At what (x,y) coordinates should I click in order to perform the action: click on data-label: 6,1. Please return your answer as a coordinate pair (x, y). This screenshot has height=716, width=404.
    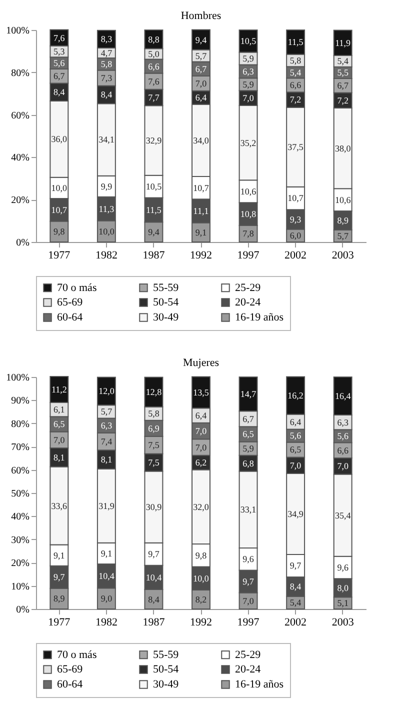
    Looking at the image, I should click on (59, 409).